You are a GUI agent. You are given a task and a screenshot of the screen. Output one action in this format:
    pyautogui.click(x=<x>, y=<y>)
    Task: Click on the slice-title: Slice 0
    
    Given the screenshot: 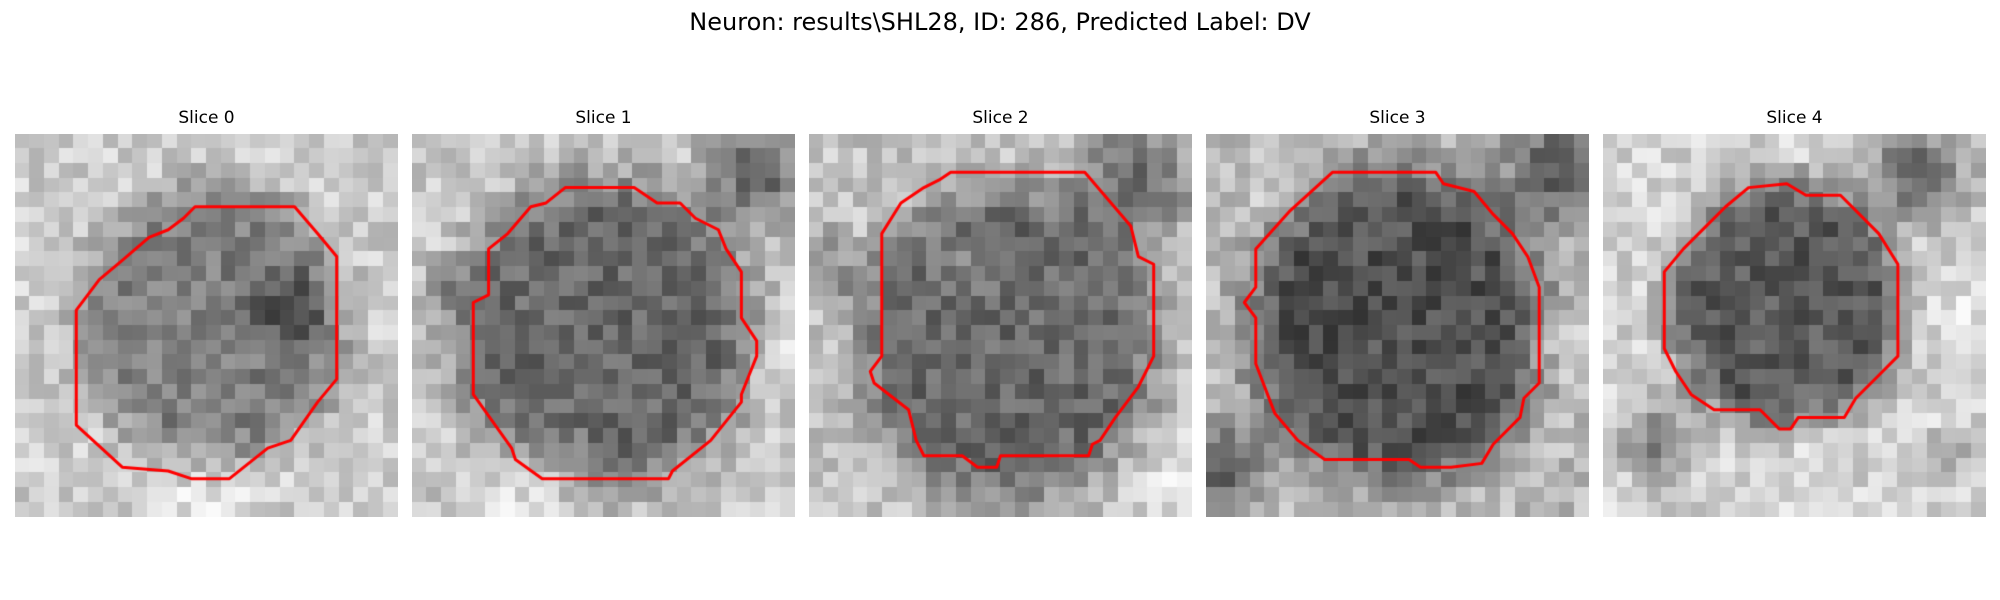 What is the action you would take?
    pyautogui.click(x=206, y=118)
    